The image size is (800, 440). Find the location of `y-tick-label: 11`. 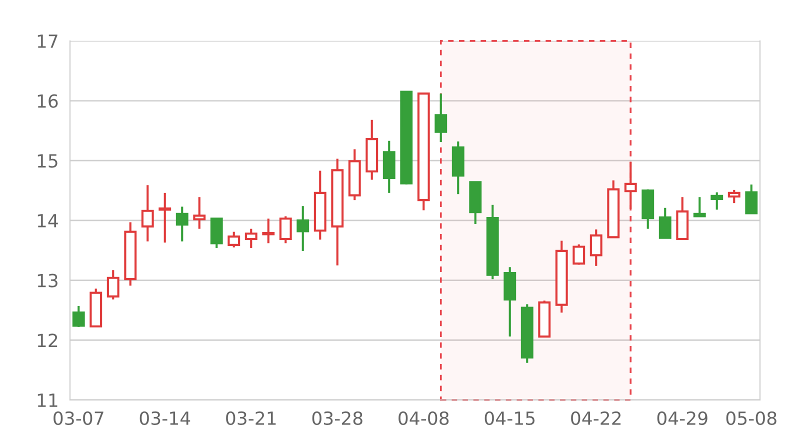

y-tick-label: 11 is located at coordinates (48, 400).